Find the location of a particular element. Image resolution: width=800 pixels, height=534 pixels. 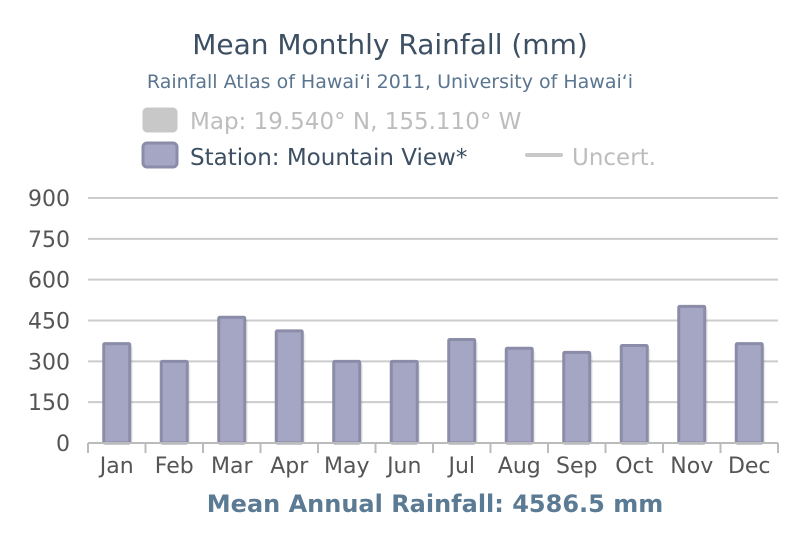

y-tick-label-300: 300 is located at coordinates (49, 362).